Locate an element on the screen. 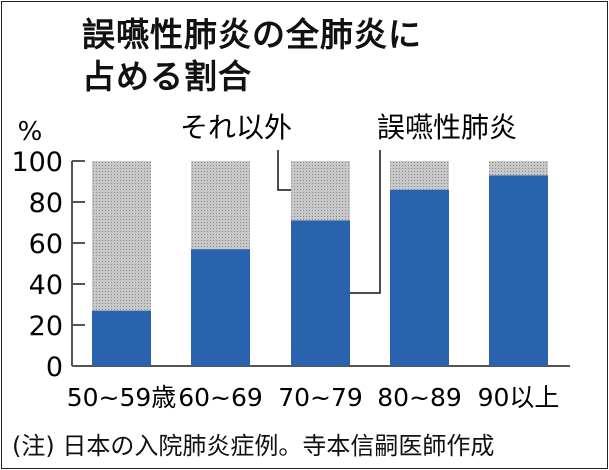 This screenshot has height=470, width=609. x-tick-label: 80~89 is located at coordinates (419, 397).